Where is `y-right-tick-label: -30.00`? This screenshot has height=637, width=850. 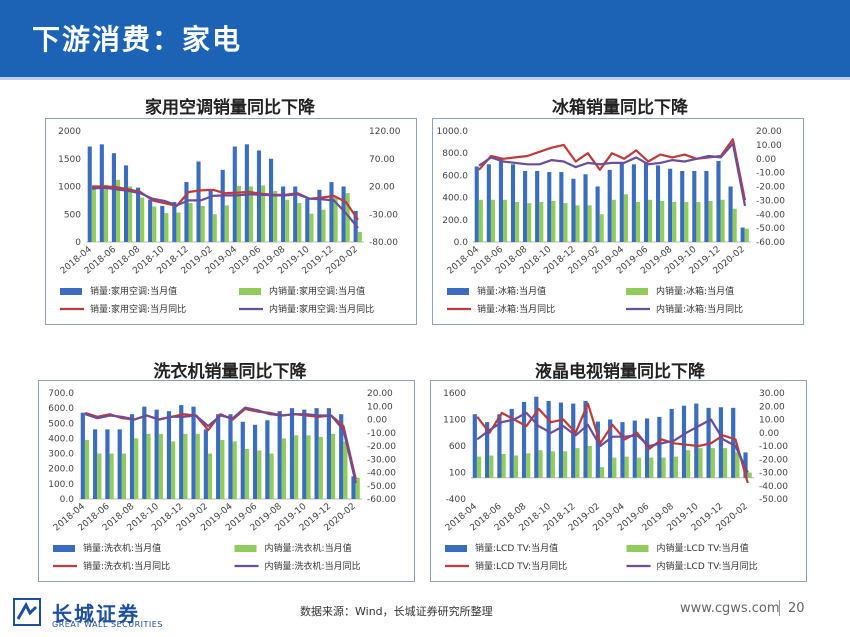 y-right-tick-label: -30.00 is located at coordinates (381, 460).